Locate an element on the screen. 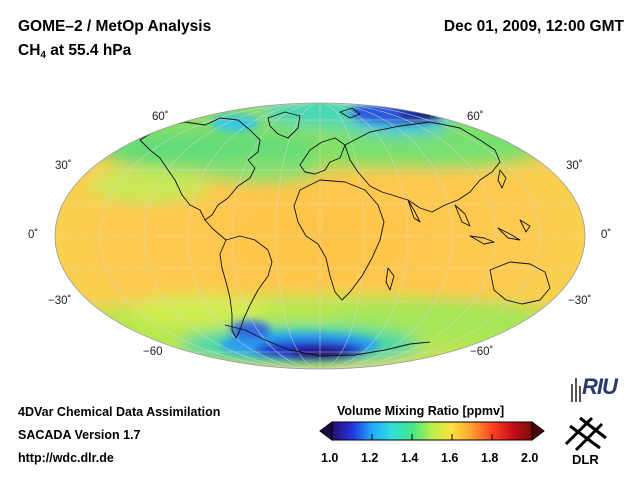  colorbar-tick-label: 2.0 is located at coordinates (530, 458).